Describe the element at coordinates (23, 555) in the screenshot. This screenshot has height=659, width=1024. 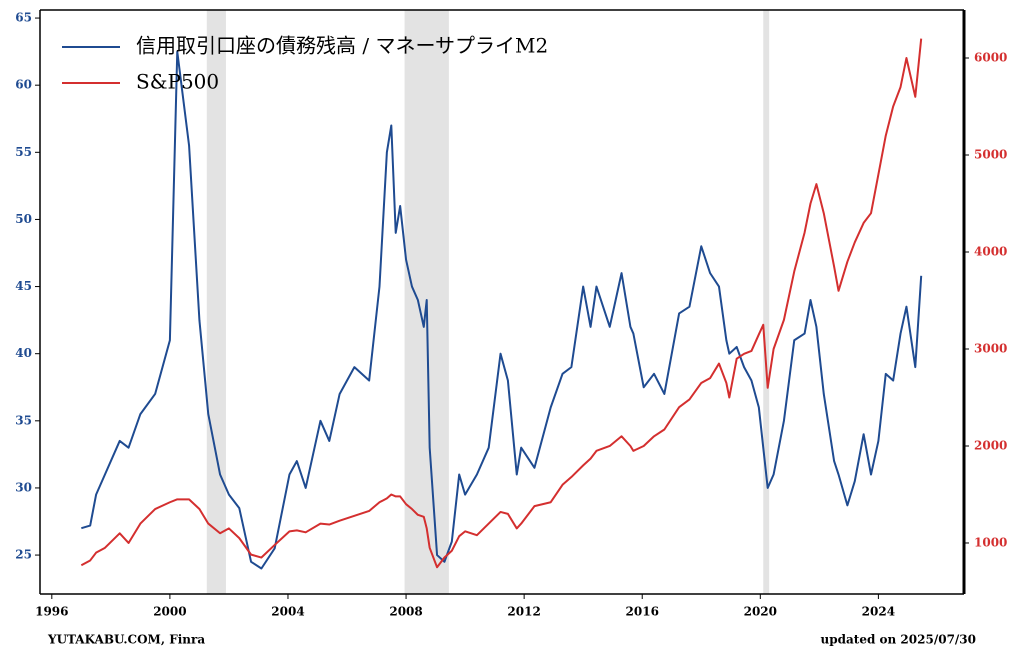
I see `y-tick-label: 25` at that location.